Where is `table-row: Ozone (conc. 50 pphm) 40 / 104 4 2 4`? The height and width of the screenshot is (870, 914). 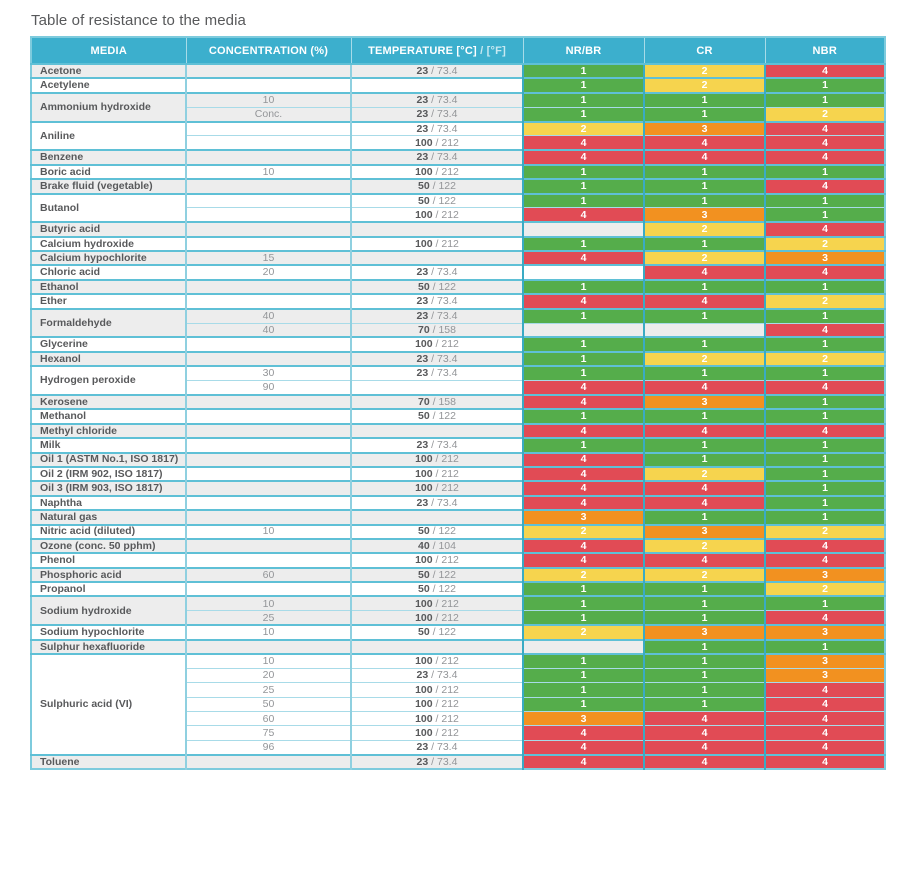 table-row: Ozone (conc. 50 pphm) 40 / 104 4 2 4 is located at coordinates (458, 545).